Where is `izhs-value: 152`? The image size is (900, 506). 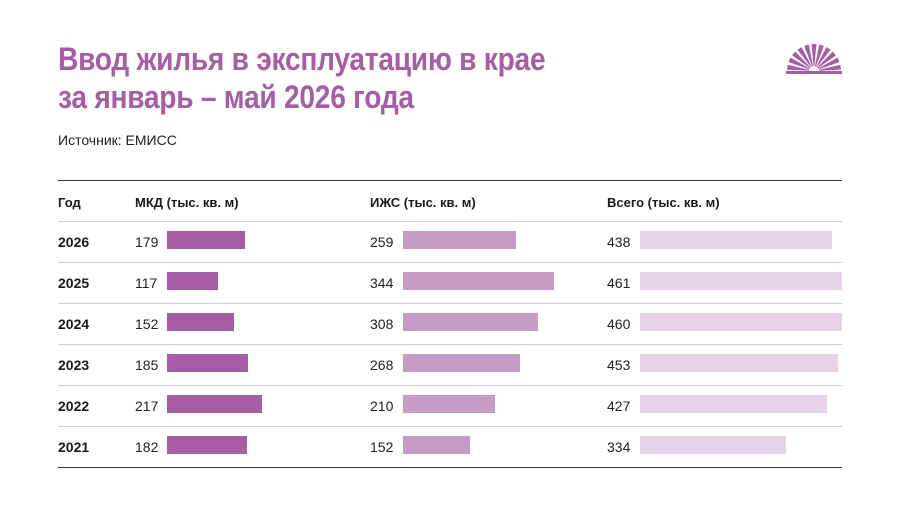
izhs-value: 152 is located at coordinates (382, 447).